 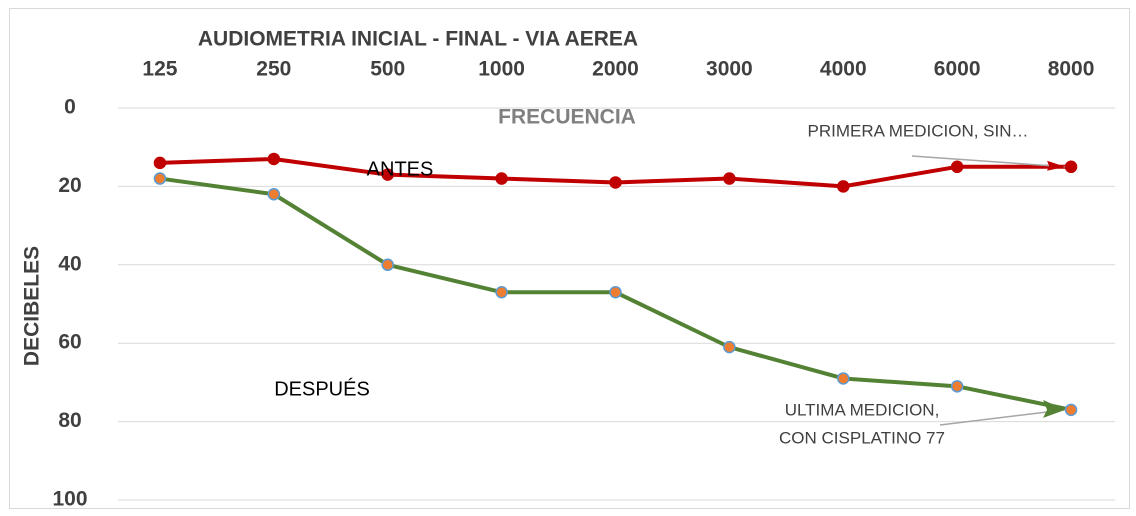 What do you see at coordinates (400, 169) in the screenshot?
I see `series-label: ANTES` at bounding box center [400, 169].